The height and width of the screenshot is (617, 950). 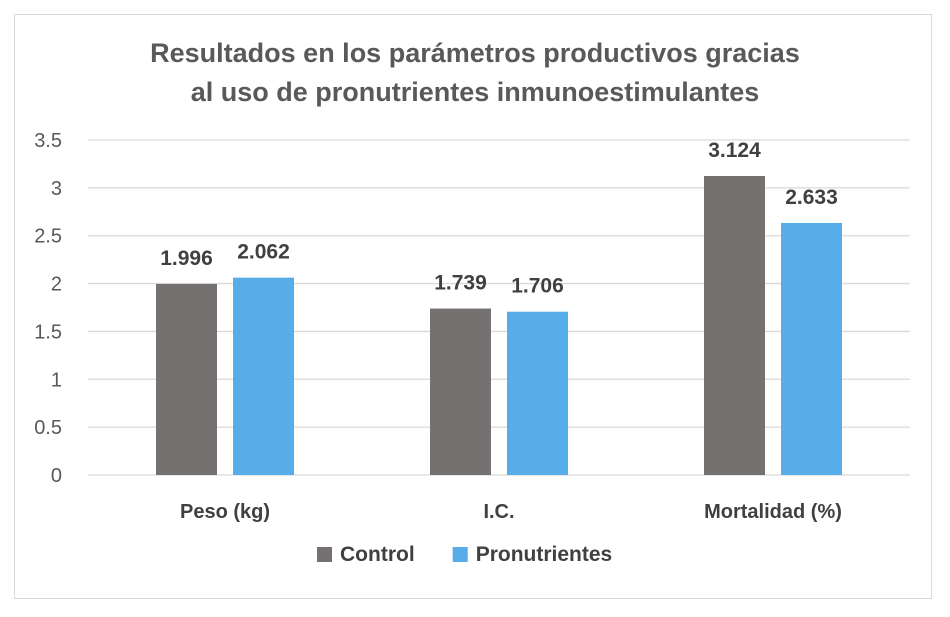 What do you see at coordinates (56, 189) in the screenshot?
I see `y-tick-label: 3` at bounding box center [56, 189].